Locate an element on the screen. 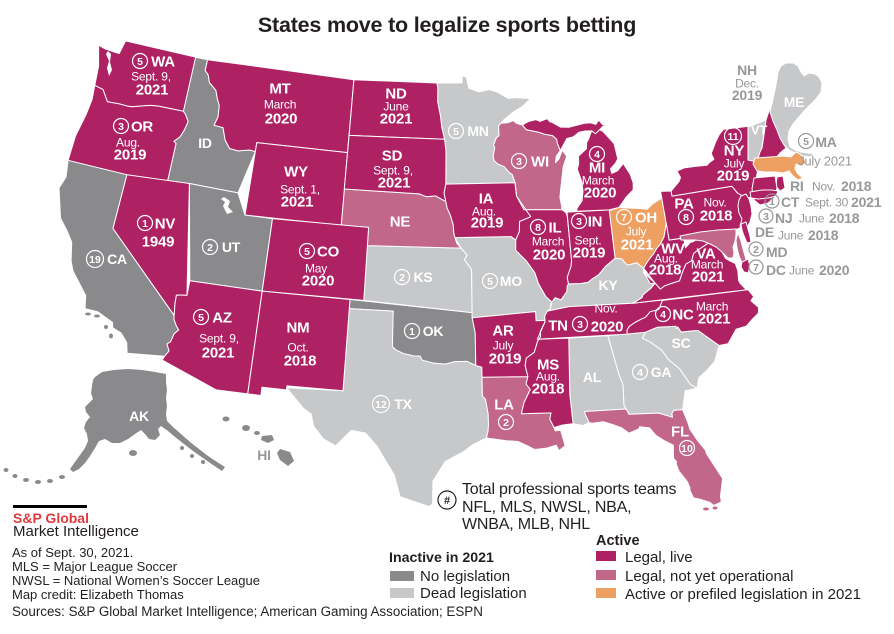 The width and height of the screenshot is (894, 634). svg-text: KS is located at coordinates (422, 277).